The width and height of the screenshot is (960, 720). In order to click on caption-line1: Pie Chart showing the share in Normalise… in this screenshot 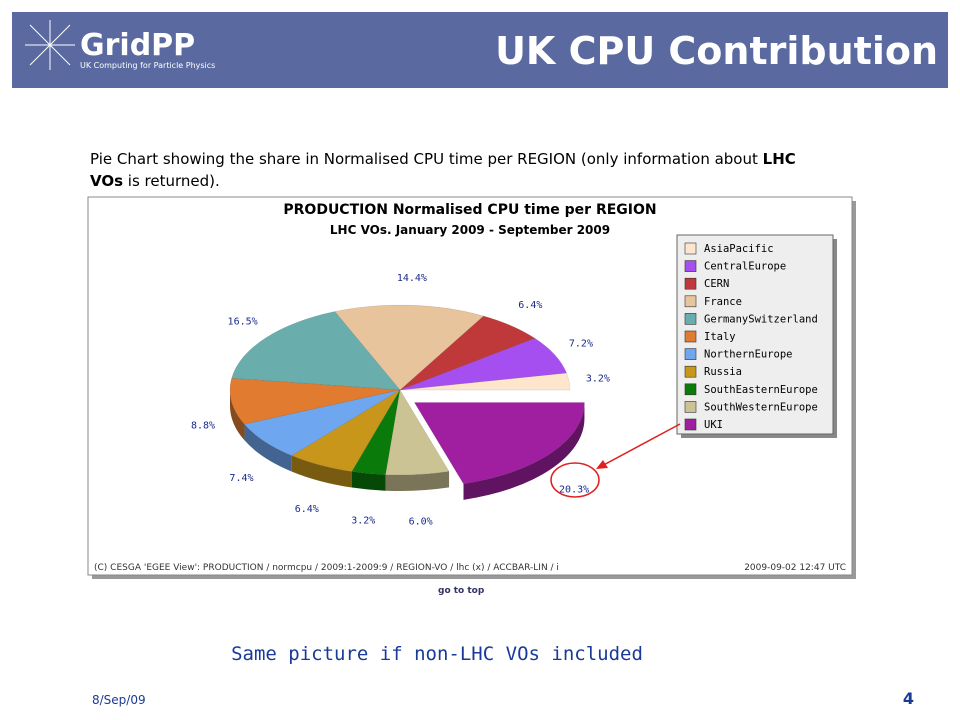, I will do `click(443, 159)`.